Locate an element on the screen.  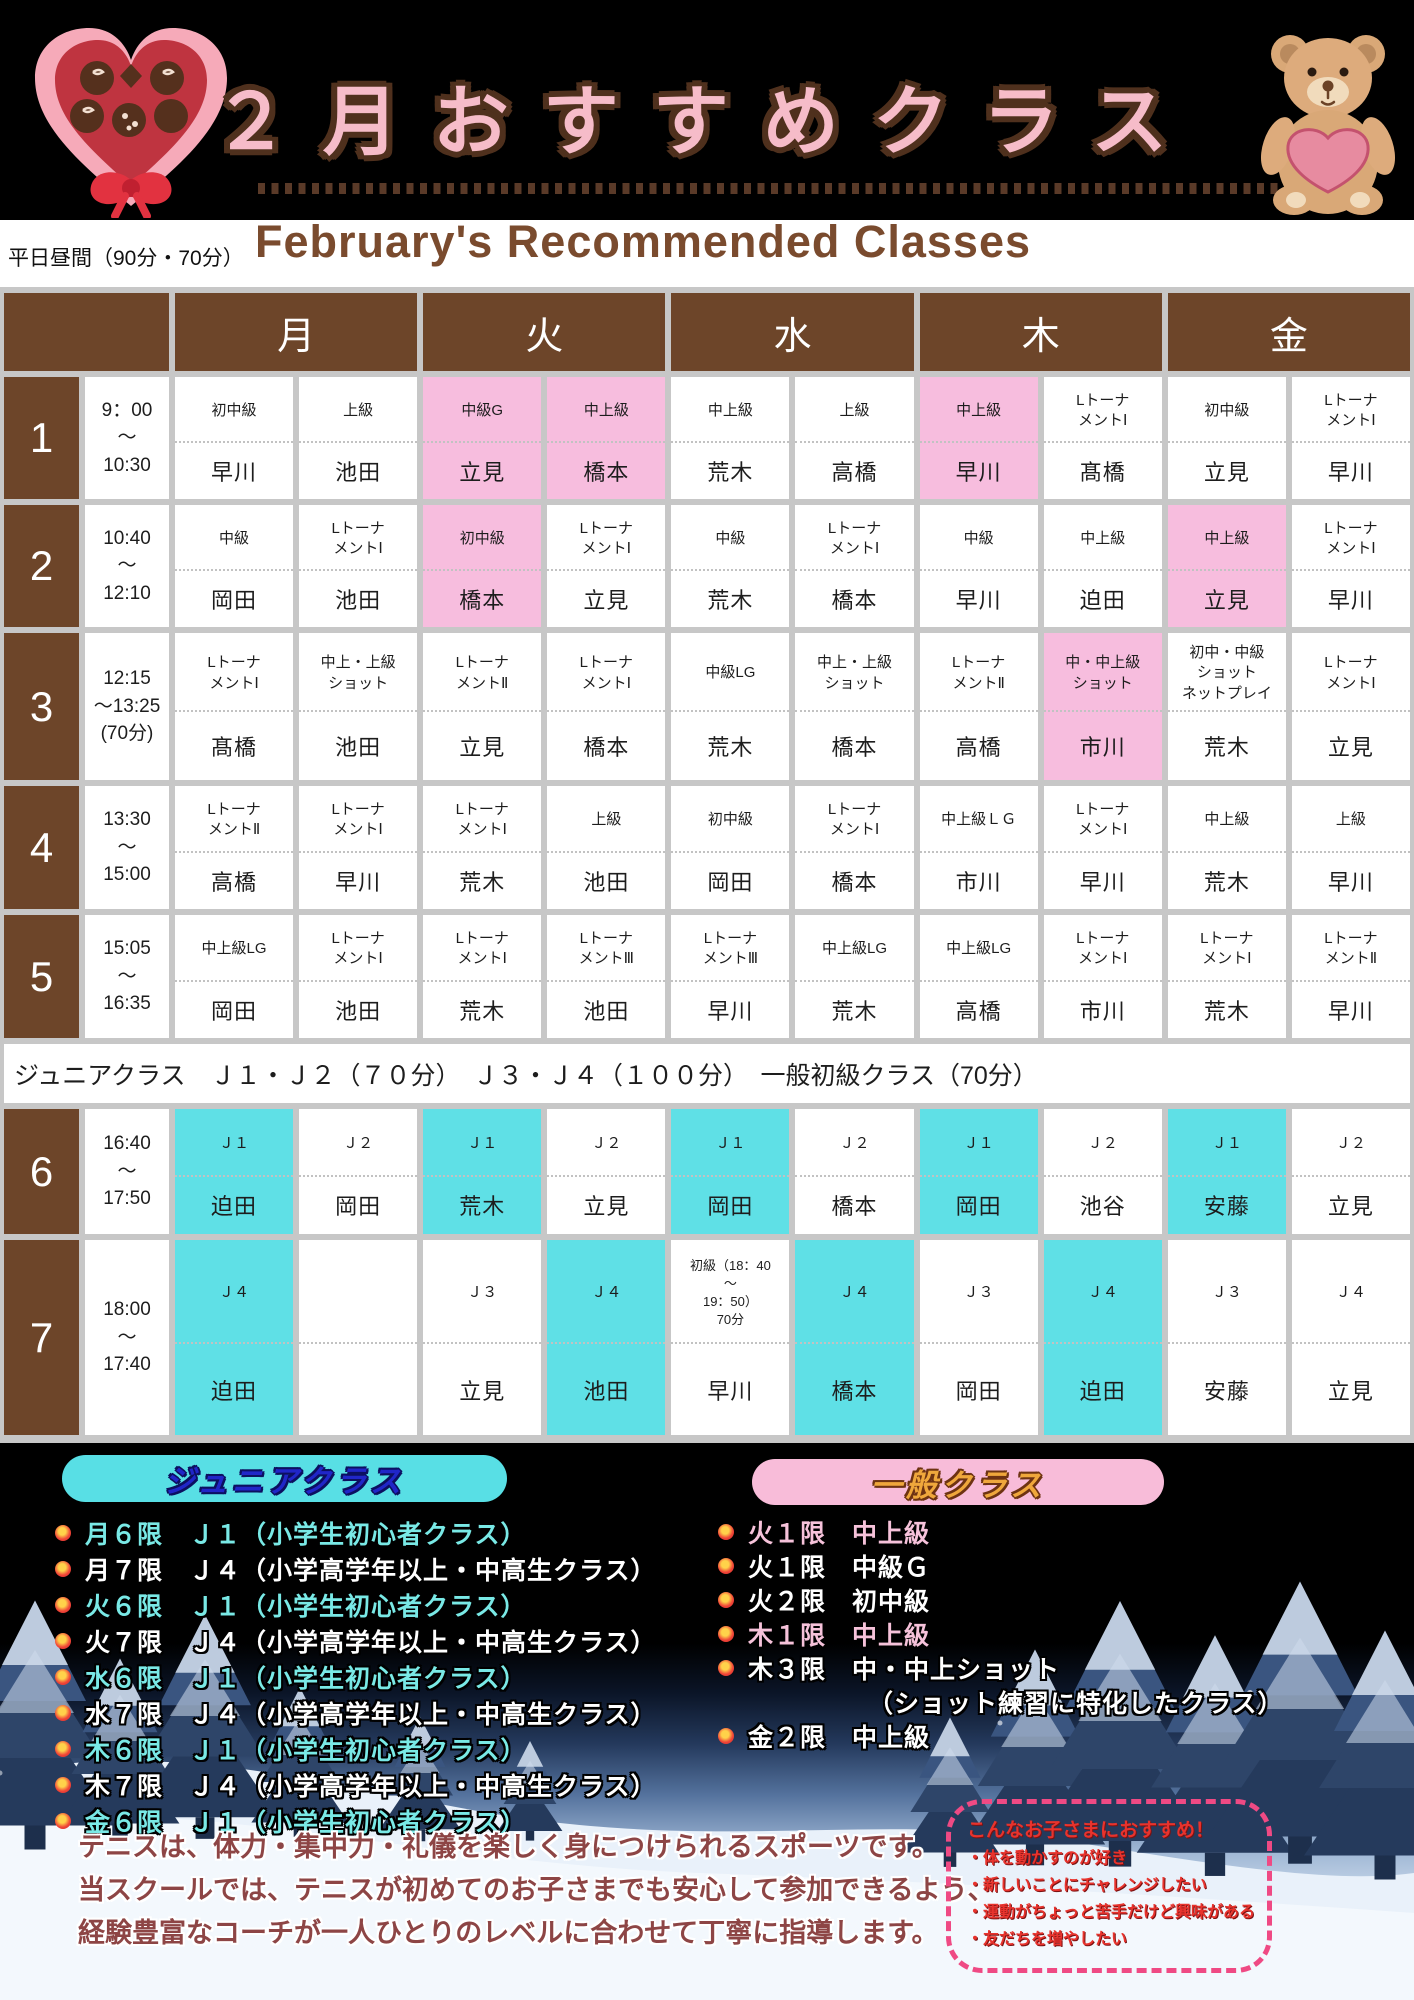
class-cell: Ｊ２ 池谷 is located at coordinates (1102, 1171).